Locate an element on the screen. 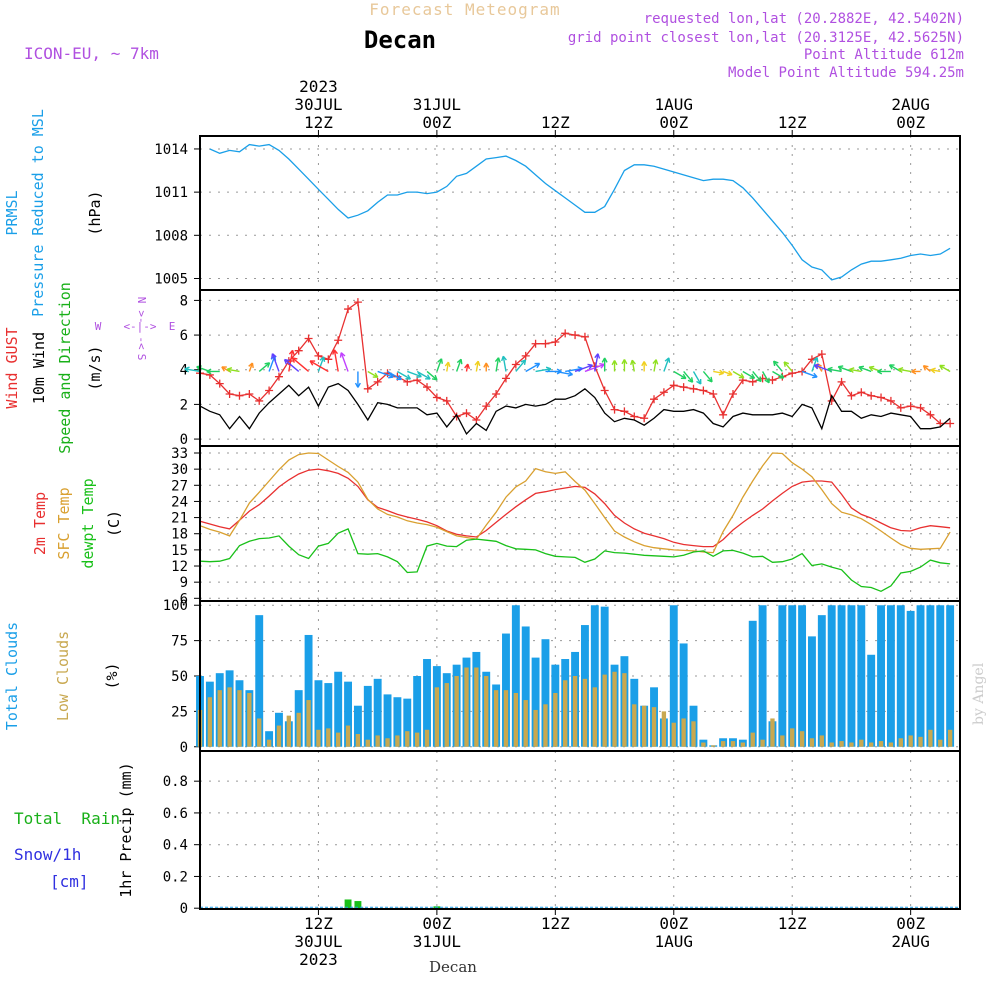 This screenshot has width=1000, height=1004. page-title: Decan is located at coordinates (400, 40).